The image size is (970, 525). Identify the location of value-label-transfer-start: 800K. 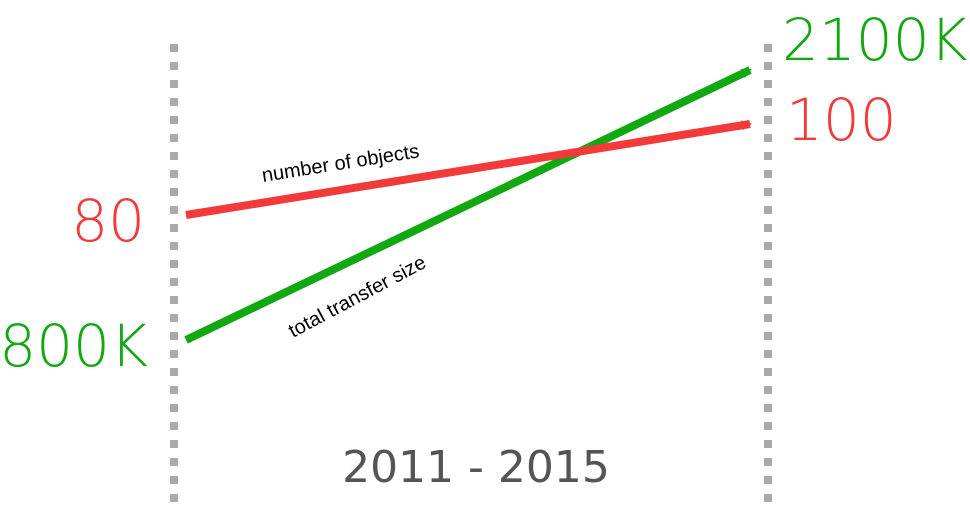
(74, 346).